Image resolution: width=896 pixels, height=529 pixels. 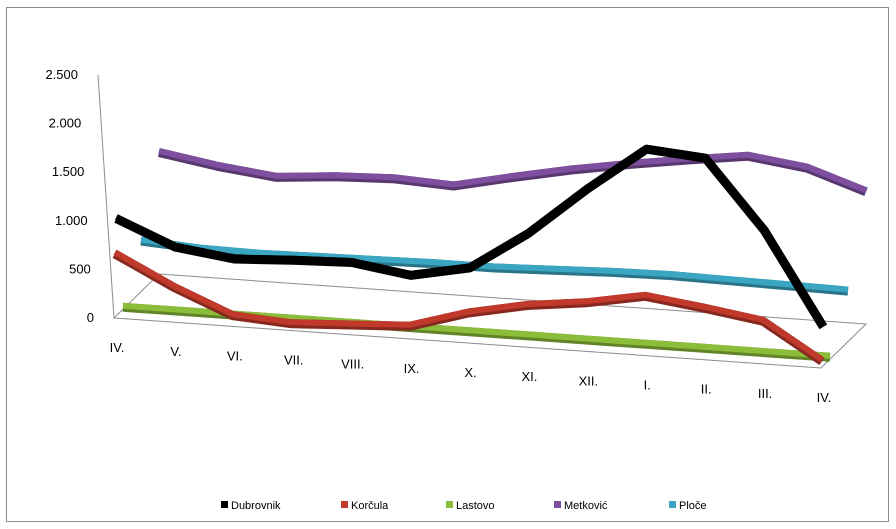 I want to click on legend-item: Metković, so click(x=581, y=506).